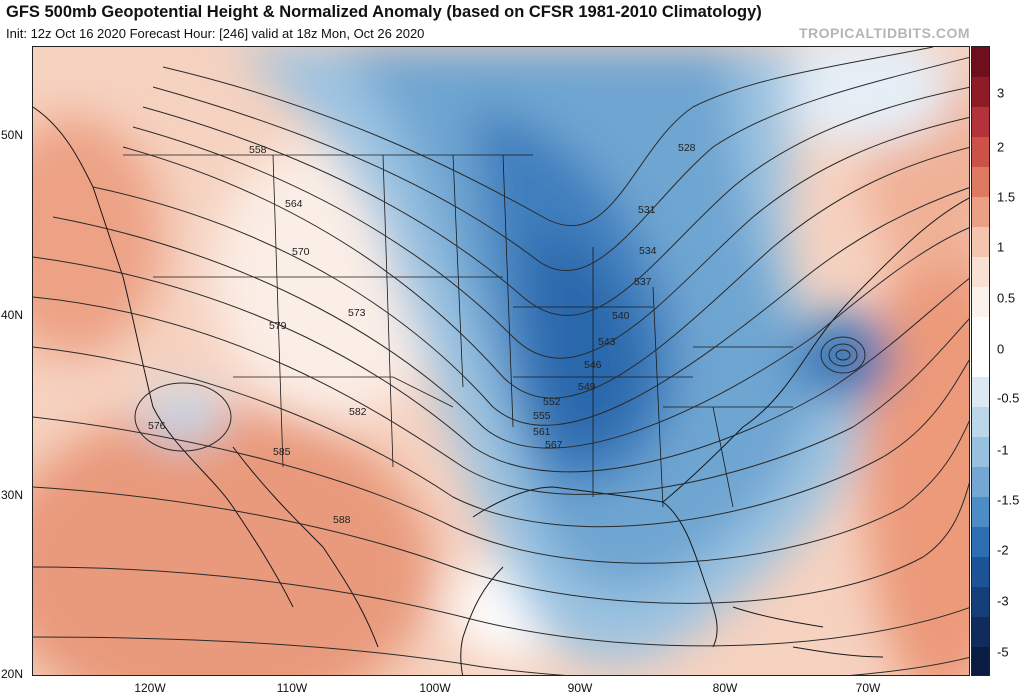 This screenshot has width=1024, height=696. Describe the element at coordinates (607, 342) in the screenshot. I see `contour-label-543: 543` at that location.